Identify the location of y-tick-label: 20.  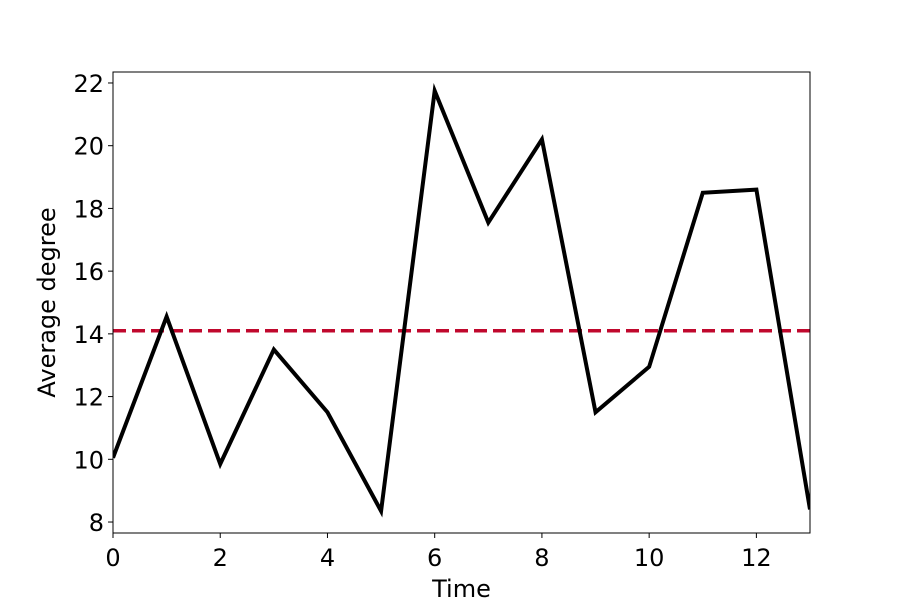
(88, 147).